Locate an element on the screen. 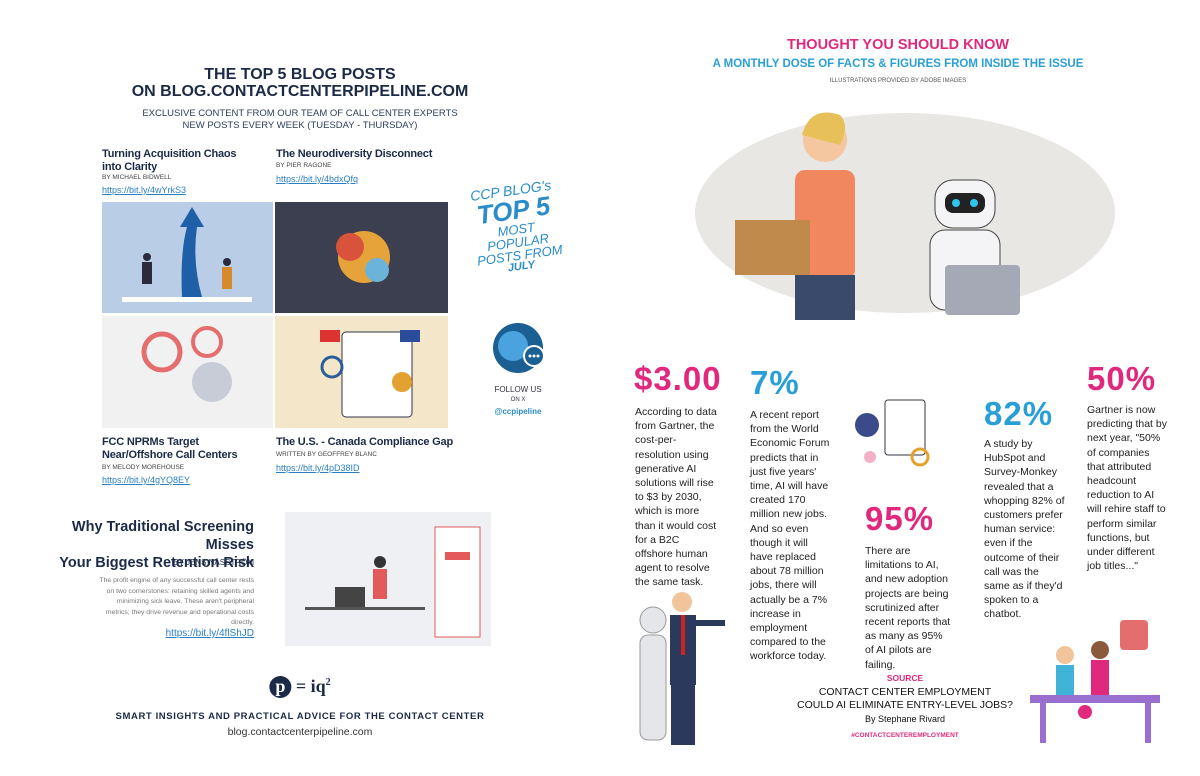 Image resolution: width=1200 pixels, height=776 pixels. post-byline: WRITTEN BY GEOFFREY BLANC is located at coordinates (326, 454).